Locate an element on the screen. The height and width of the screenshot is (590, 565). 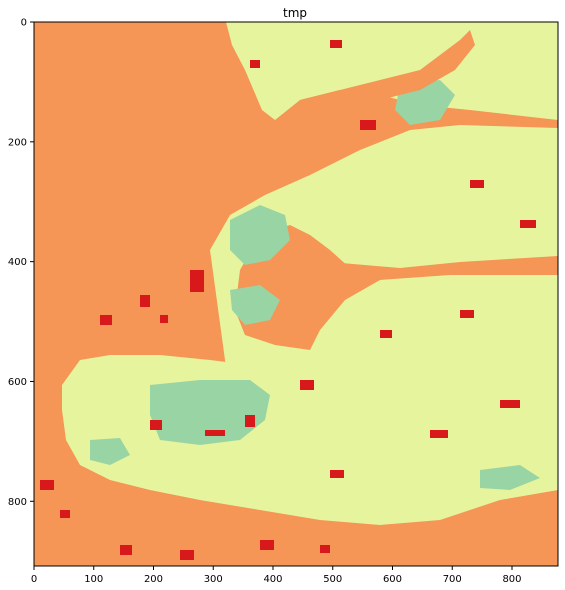
x-tick-label: 0 is located at coordinates (34, 579).